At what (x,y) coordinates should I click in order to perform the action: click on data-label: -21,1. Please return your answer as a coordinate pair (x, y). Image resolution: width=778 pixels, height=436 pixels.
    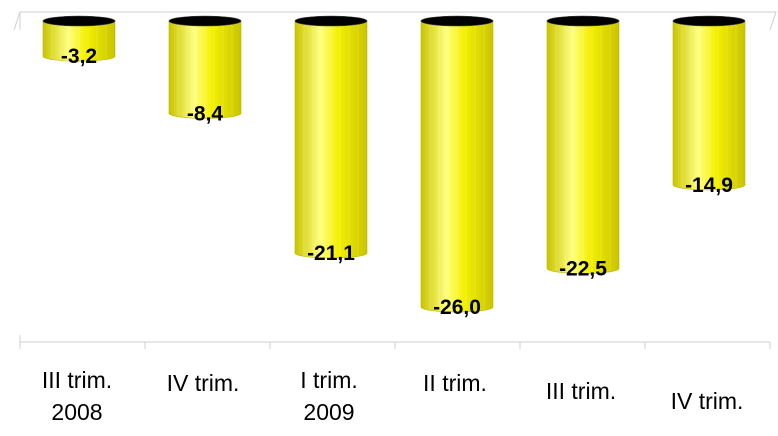
    Looking at the image, I should click on (331, 253).